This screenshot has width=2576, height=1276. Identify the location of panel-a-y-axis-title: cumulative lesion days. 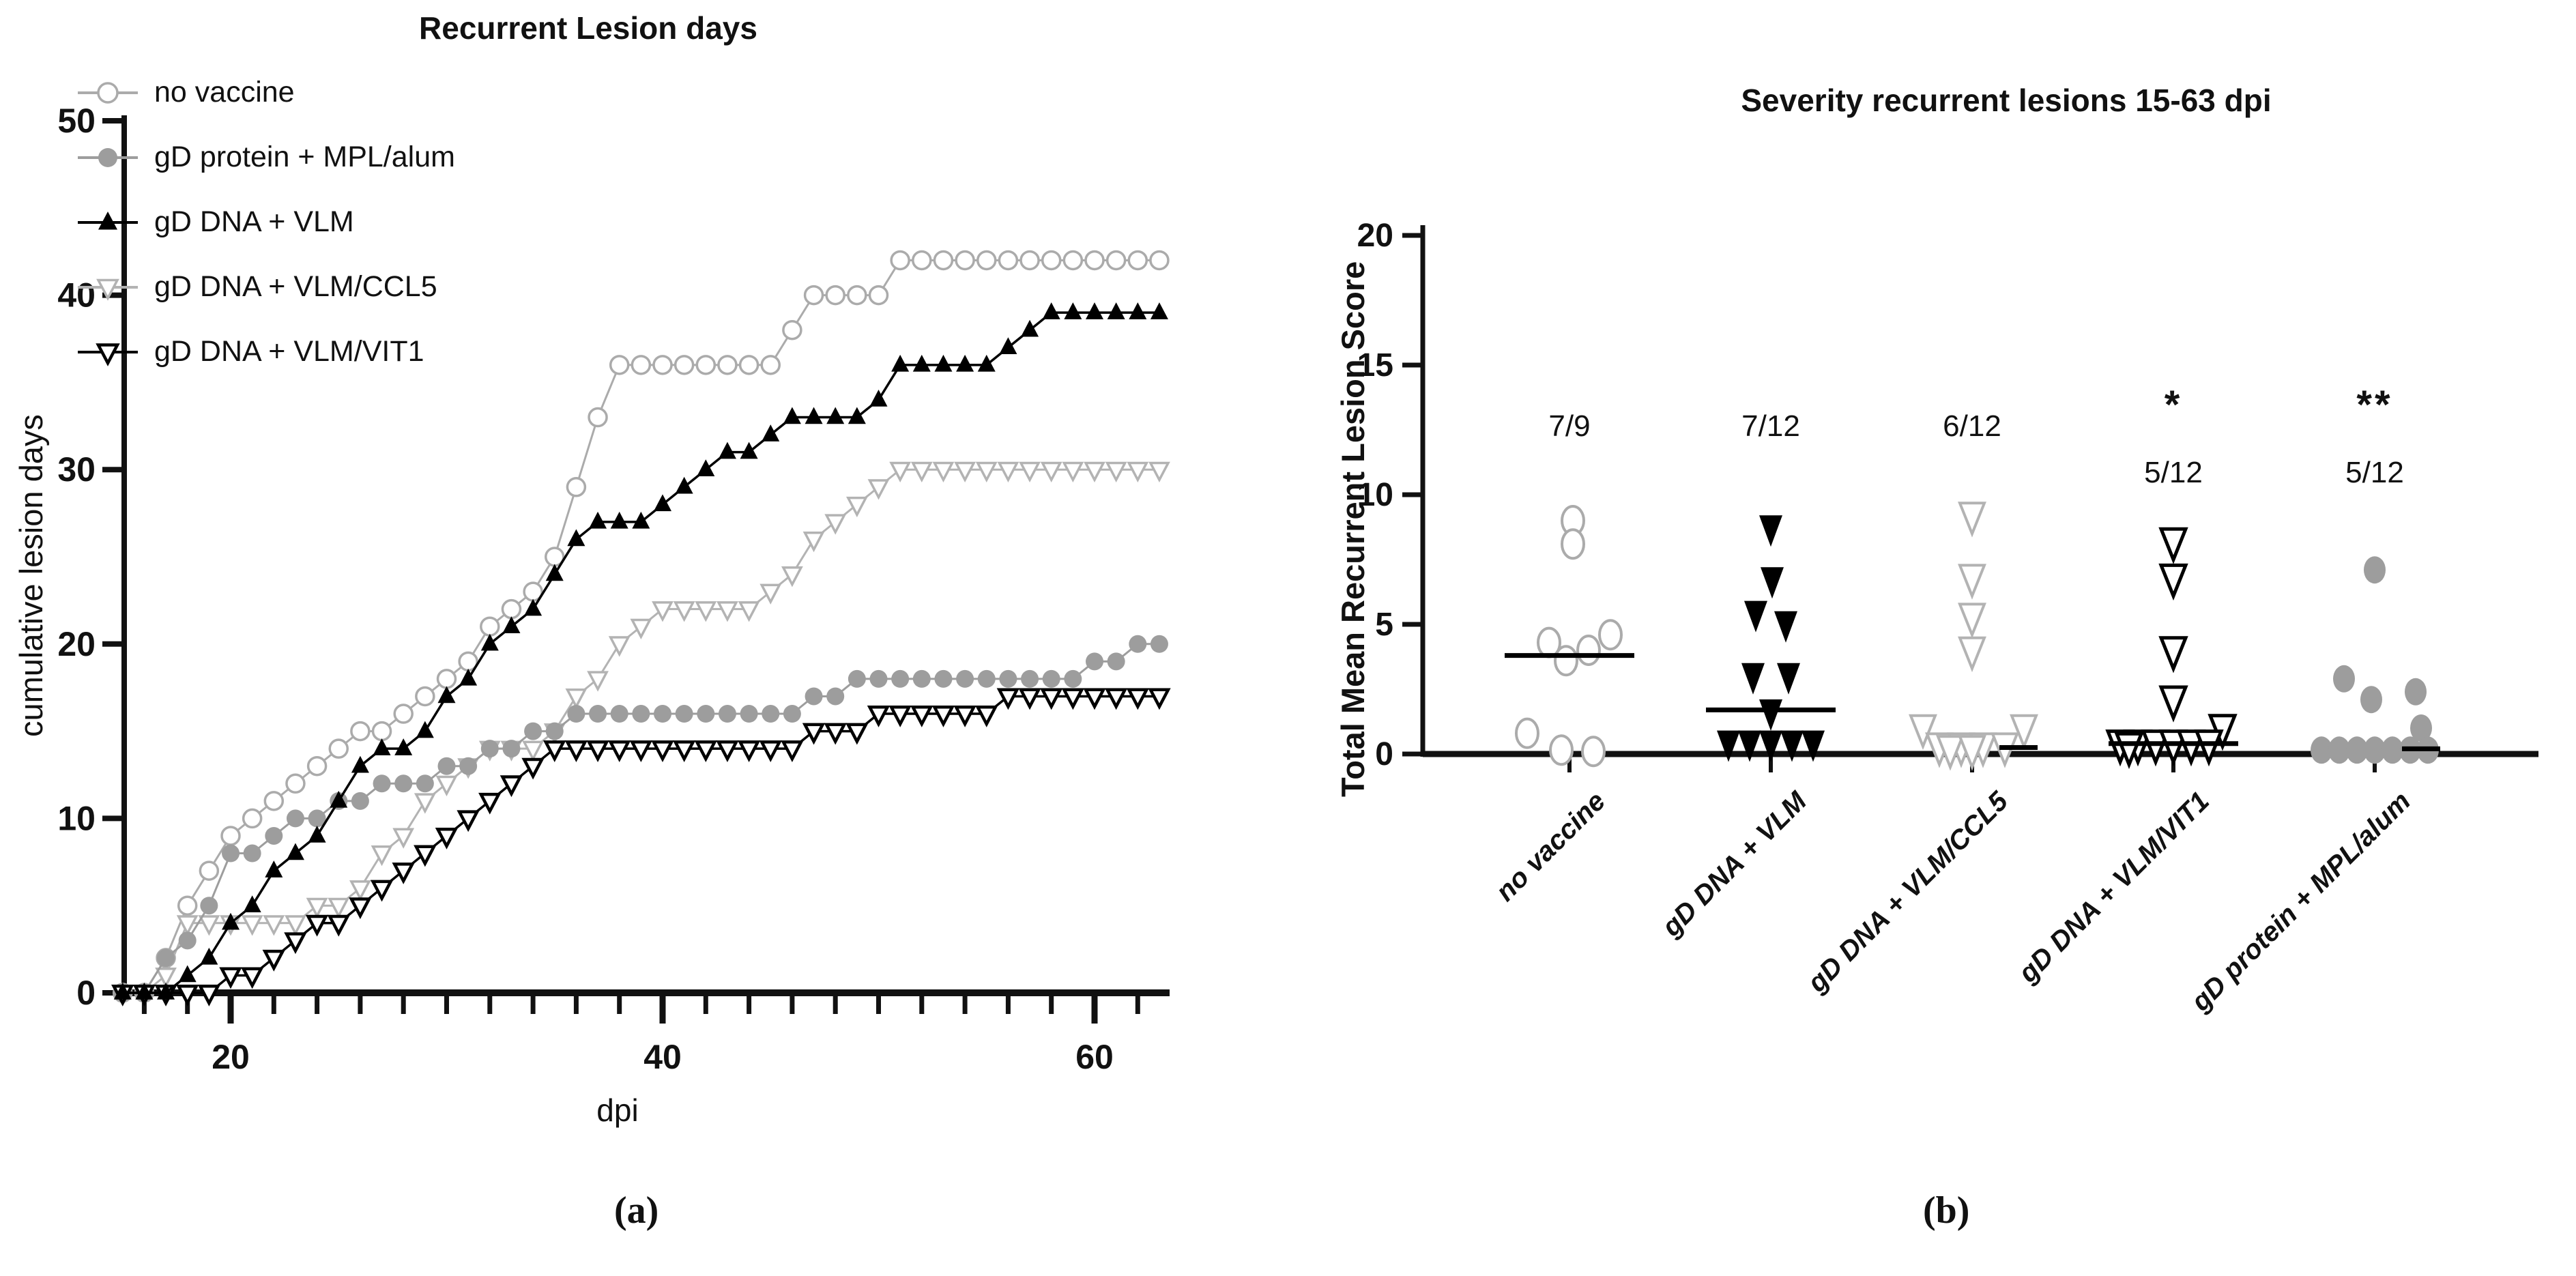
(31, 575).